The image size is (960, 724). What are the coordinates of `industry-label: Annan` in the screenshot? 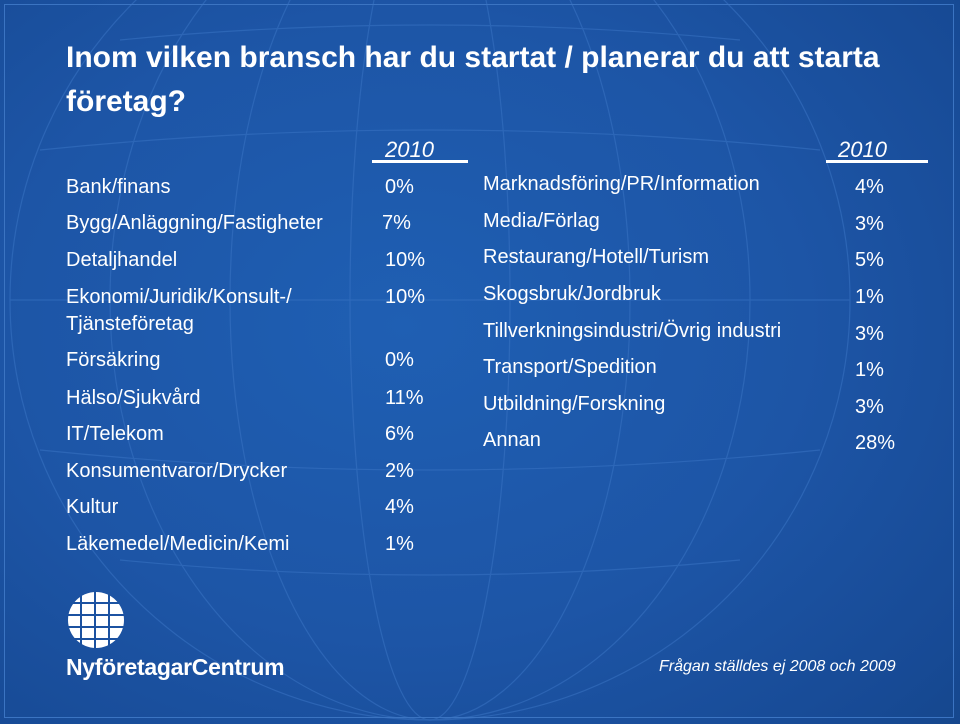 It's located at (512, 440).